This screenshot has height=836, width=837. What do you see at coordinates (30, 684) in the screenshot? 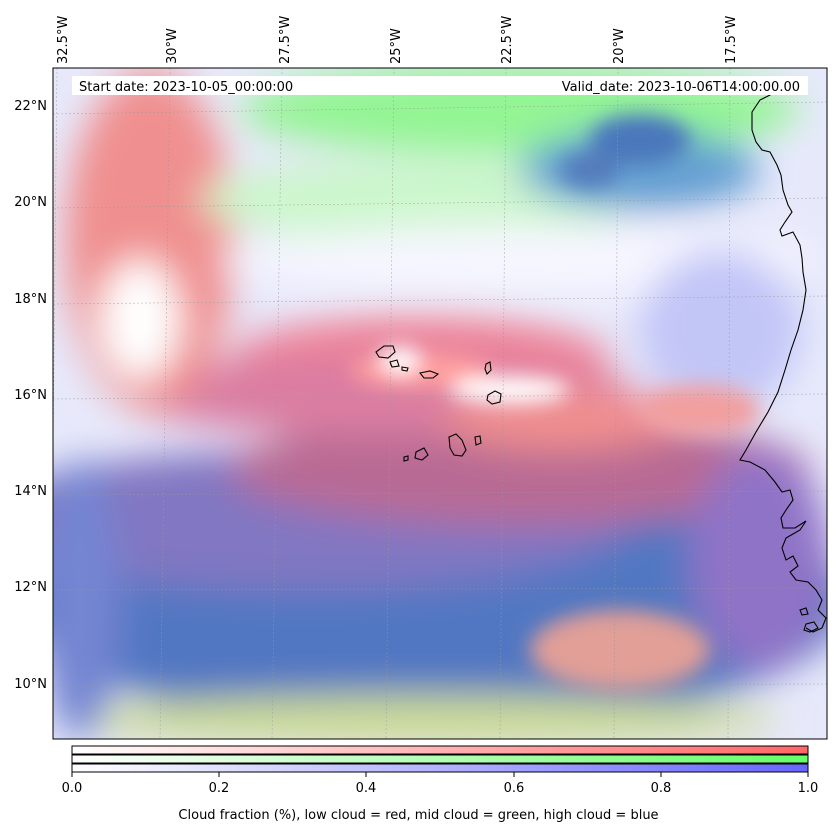
I see `lat-label: 10°N` at bounding box center [30, 684].